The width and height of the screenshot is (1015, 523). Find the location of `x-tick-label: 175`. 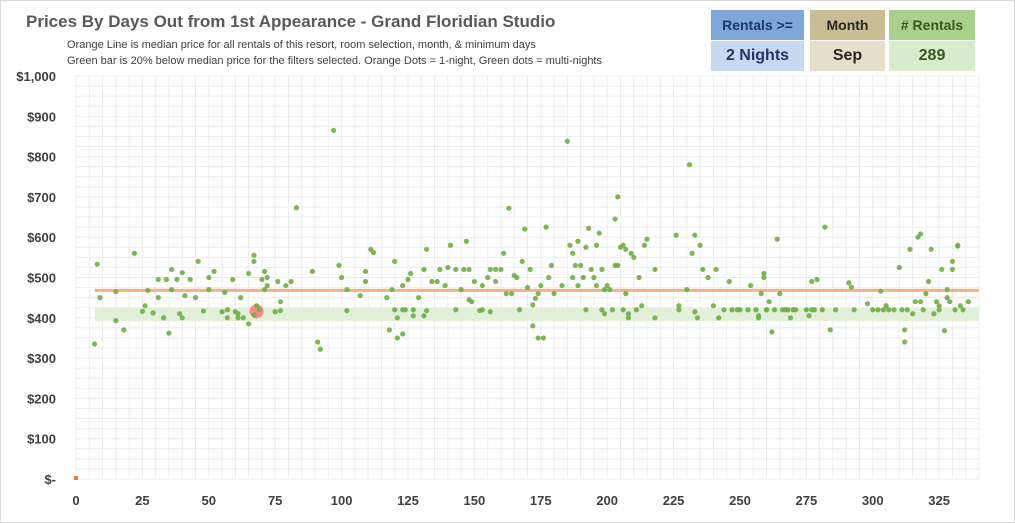

x-tick-label: 175 is located at coordinates (541, 500).